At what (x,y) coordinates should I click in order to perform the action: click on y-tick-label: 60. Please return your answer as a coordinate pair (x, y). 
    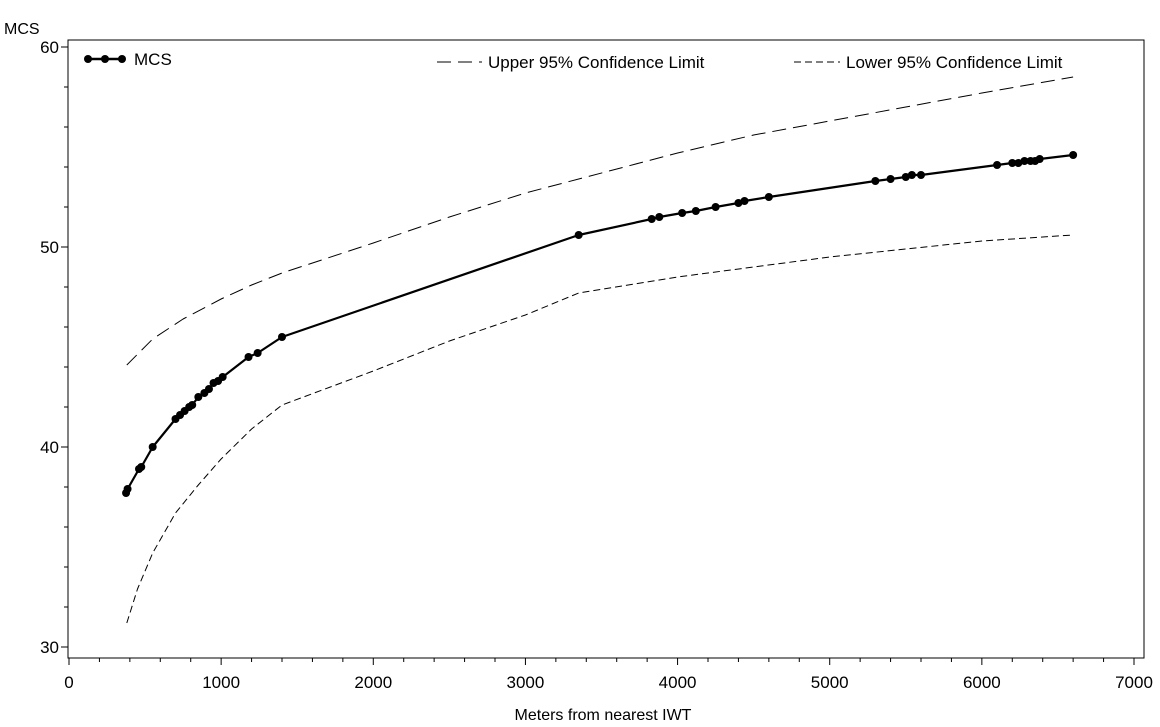
    Looking at the image, I should click on (49, 47).